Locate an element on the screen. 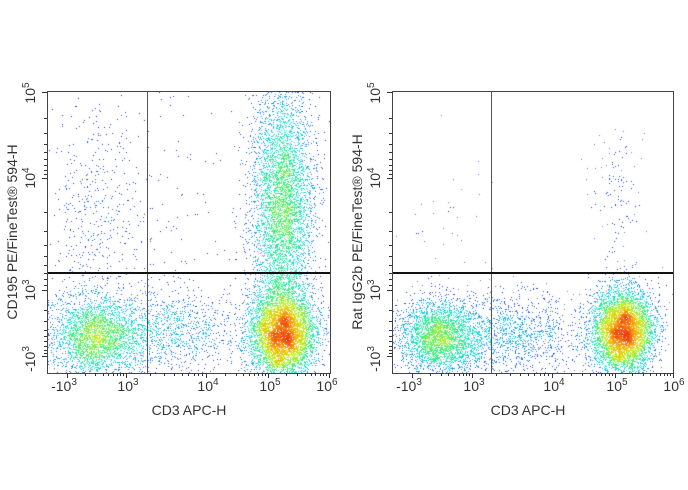  x-tick-label: 10⁵ is located at coordinates (270, 385).